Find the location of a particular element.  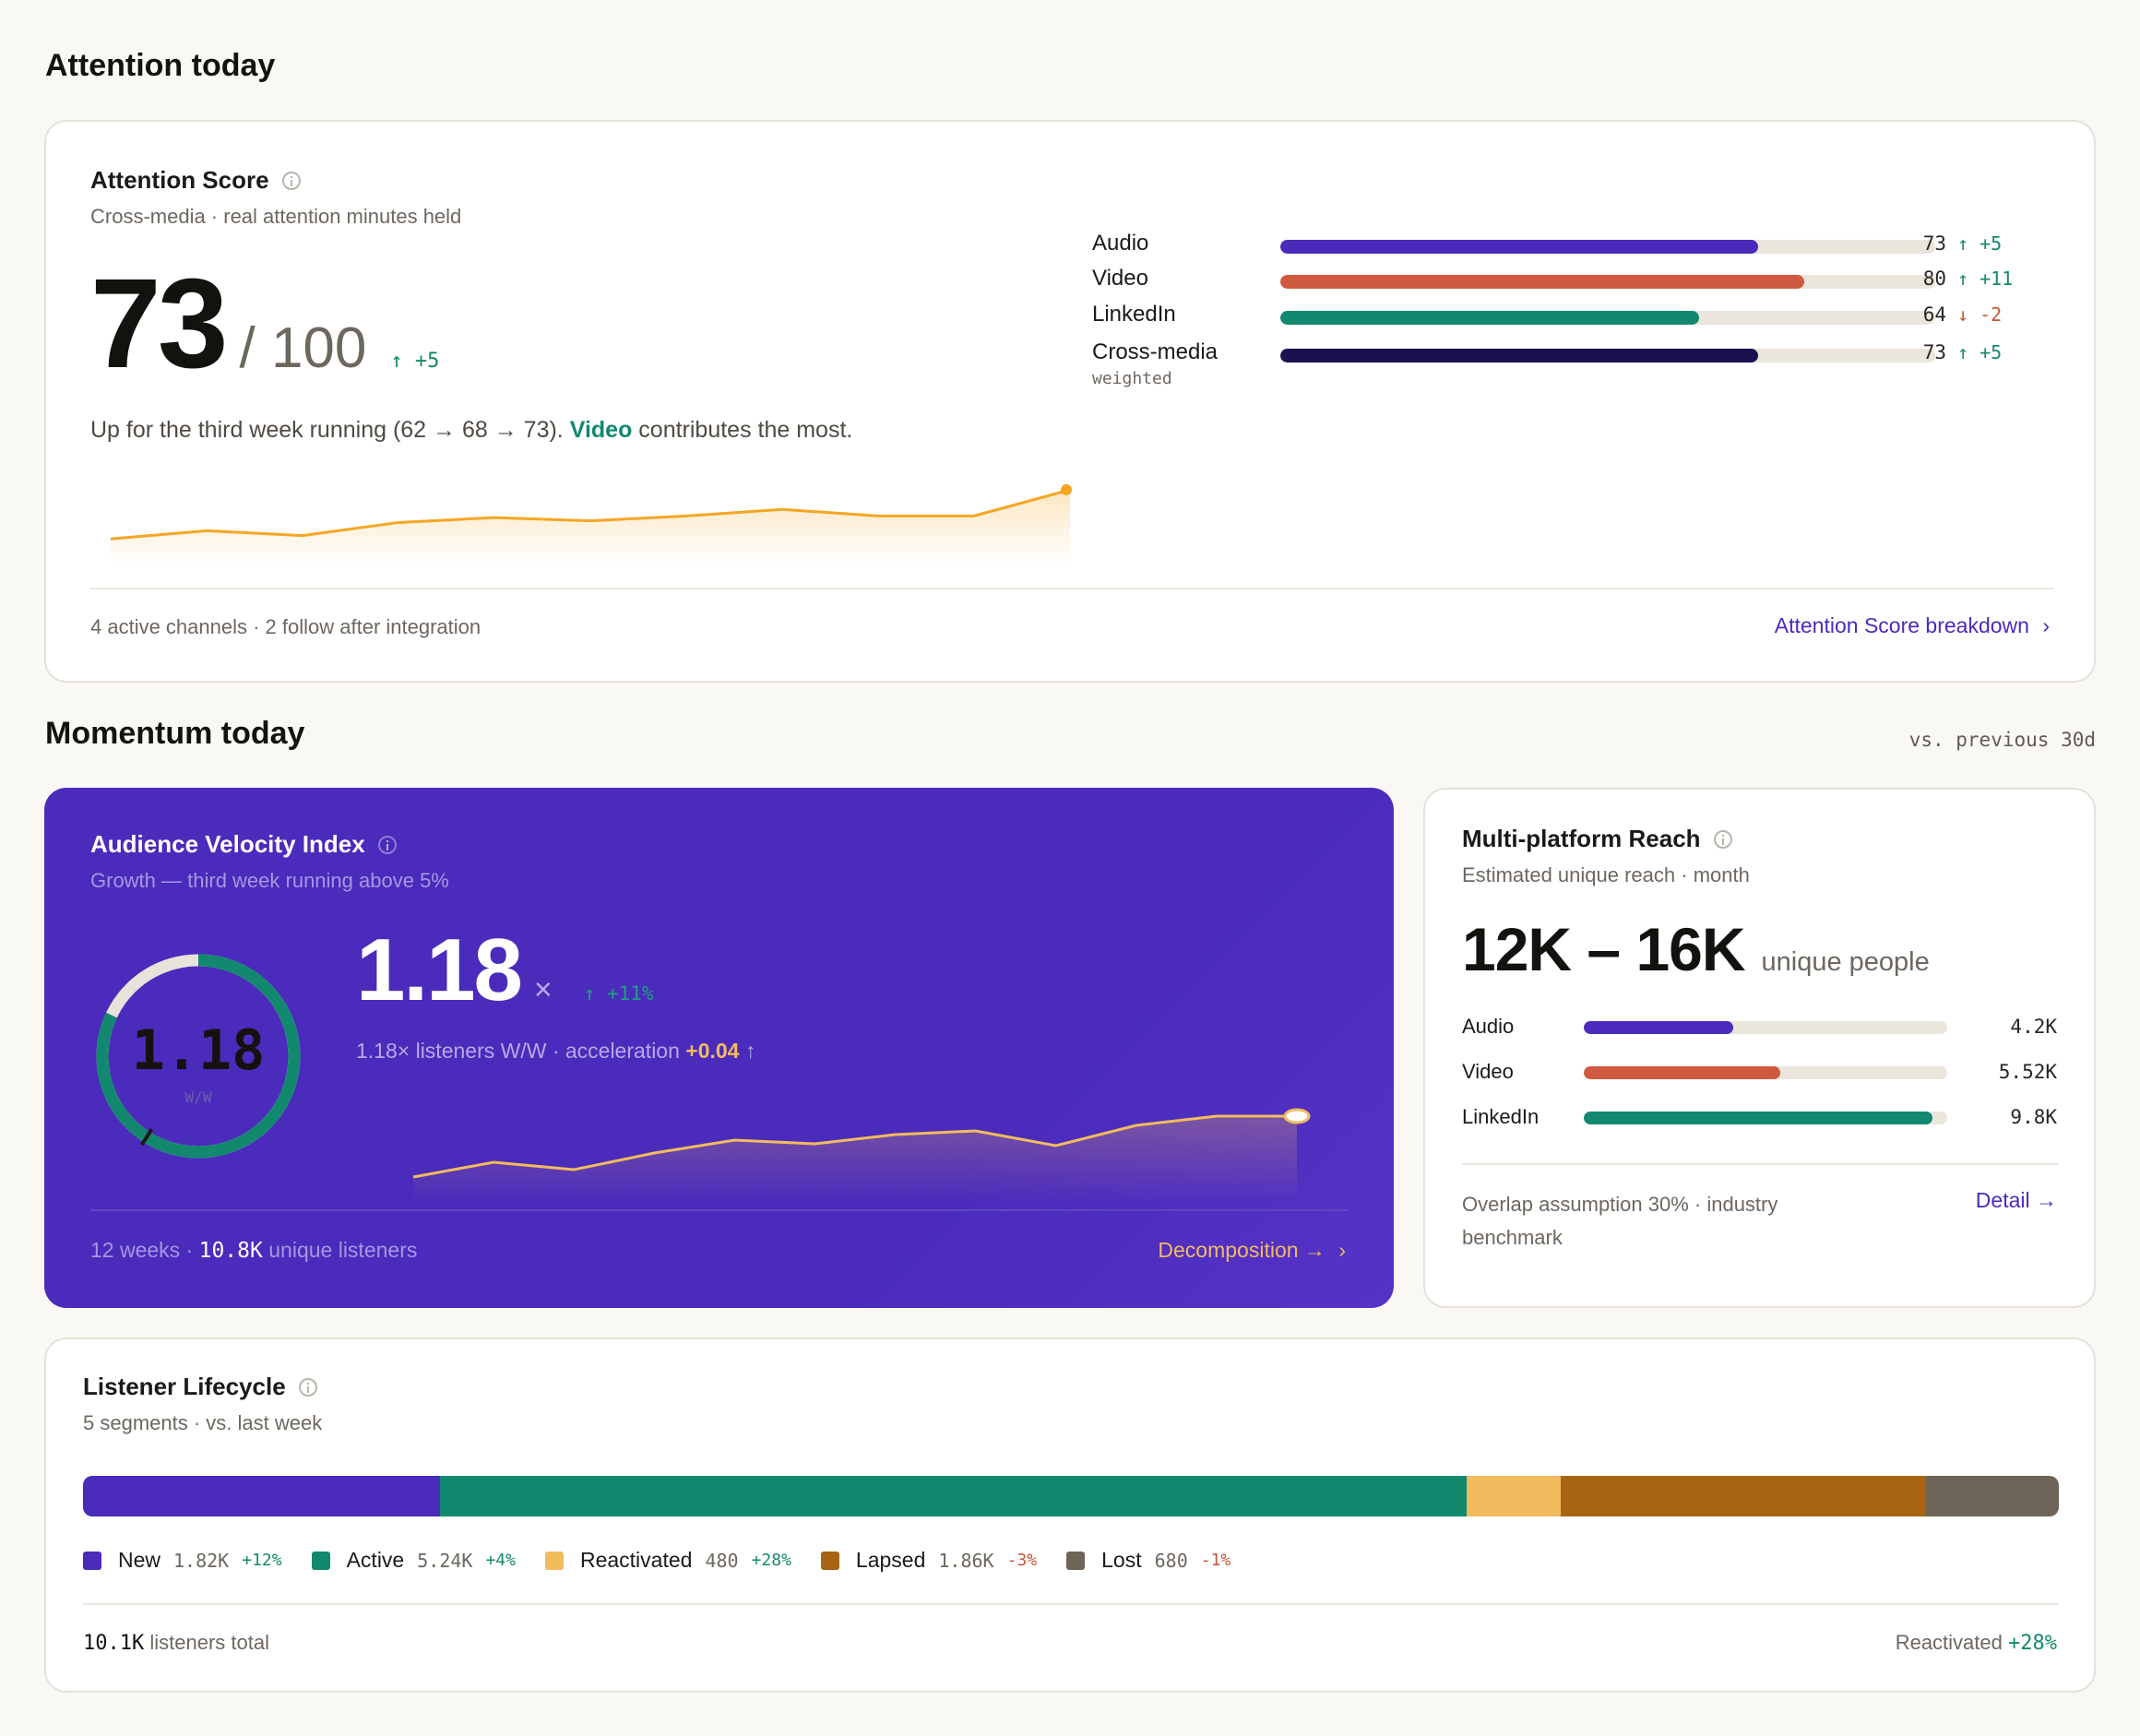

legend-delta: -3% is located at coordinates (1022, 1560).